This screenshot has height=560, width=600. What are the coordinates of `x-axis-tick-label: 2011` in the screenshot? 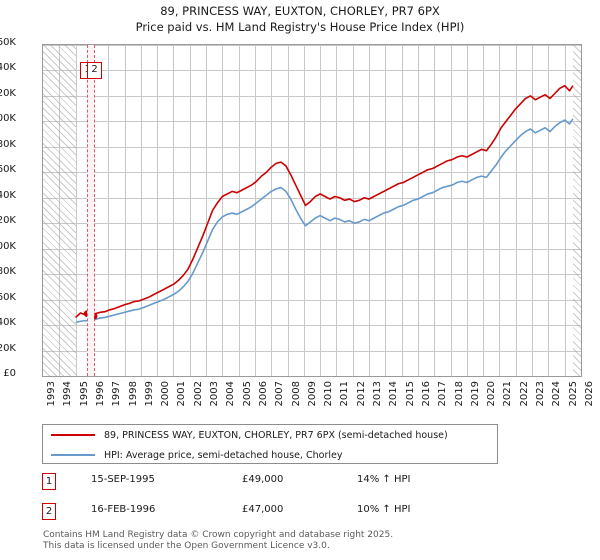 It's located at (345, 394).